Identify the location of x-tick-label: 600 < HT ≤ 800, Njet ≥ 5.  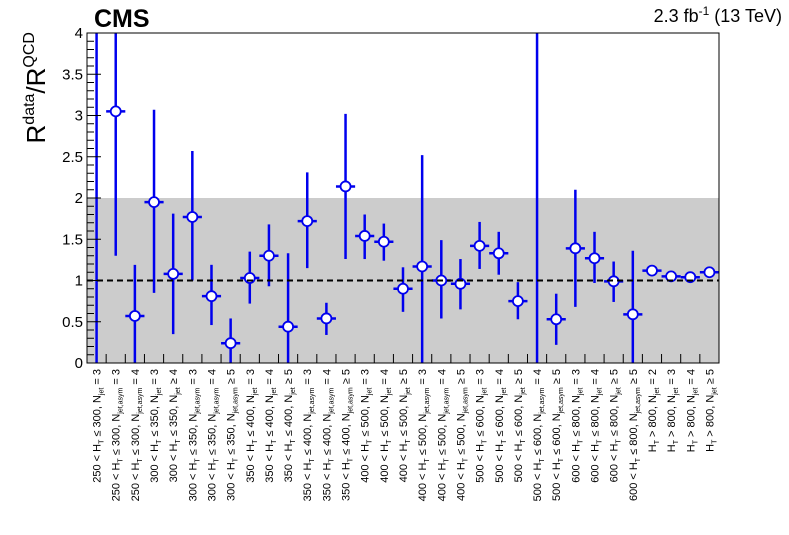
(616, 425).